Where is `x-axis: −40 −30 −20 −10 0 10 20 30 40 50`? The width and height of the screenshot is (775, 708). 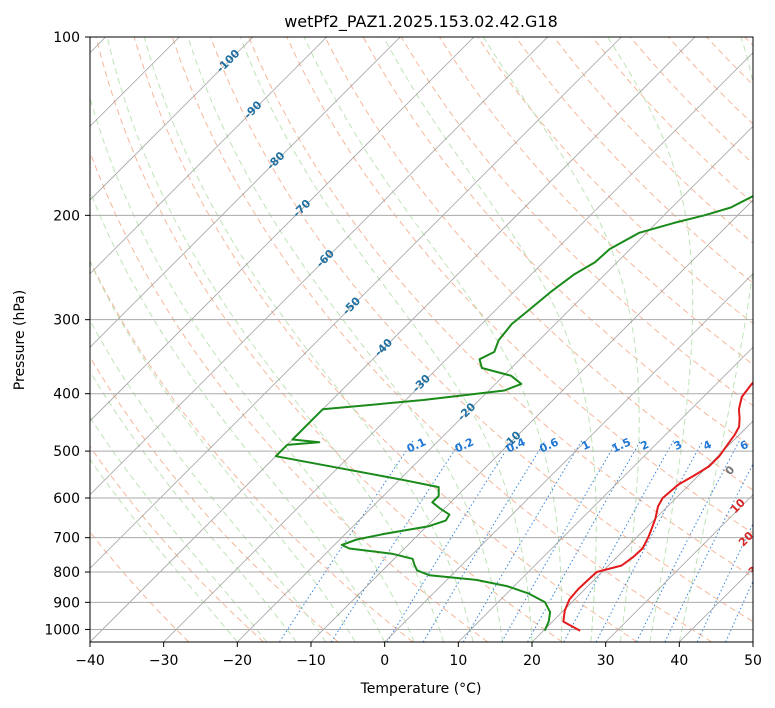 x-axis: −40 −30 −20 −10 0 10 20 30 40 50 is located at coordinates (418, 655).